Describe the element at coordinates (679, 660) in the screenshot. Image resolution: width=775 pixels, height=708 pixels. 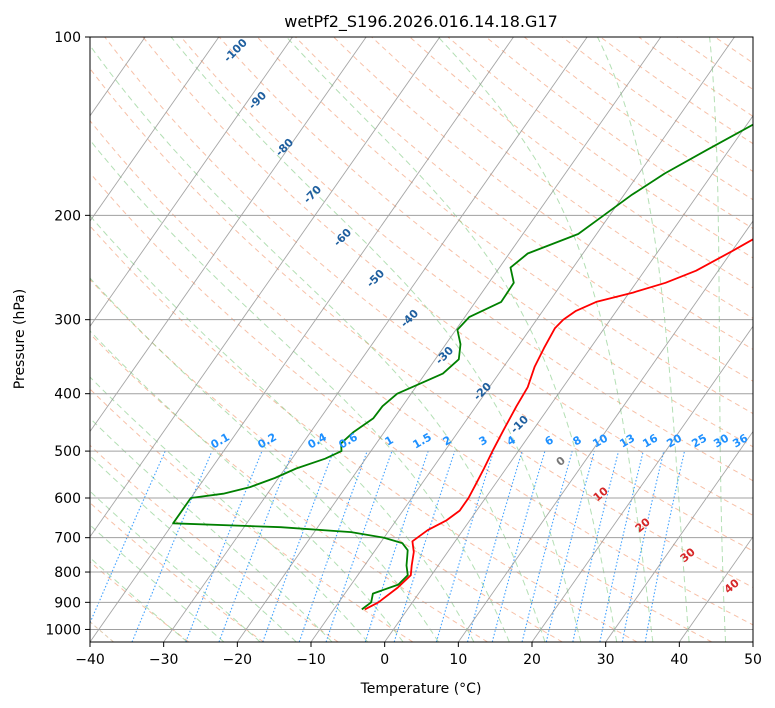
I see `x-tick-label: 40` at that location.